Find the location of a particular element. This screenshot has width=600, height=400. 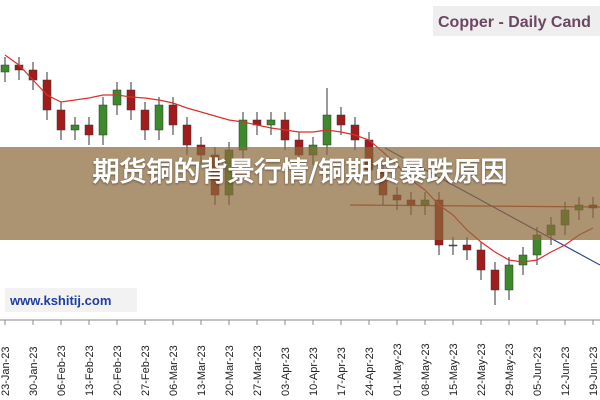

x-tick-label: 22-May-23 is located at coordinates (482, 369).